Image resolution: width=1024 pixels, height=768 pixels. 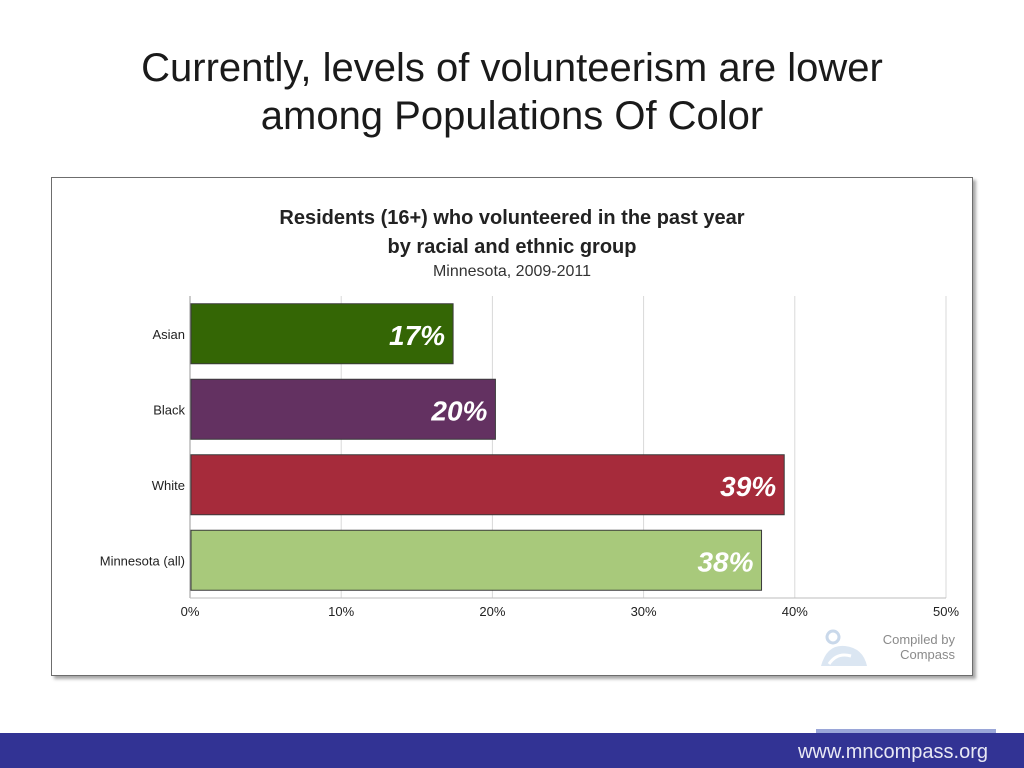 I want to click on x-tick-label: 30%, so click(x=644, y=611).